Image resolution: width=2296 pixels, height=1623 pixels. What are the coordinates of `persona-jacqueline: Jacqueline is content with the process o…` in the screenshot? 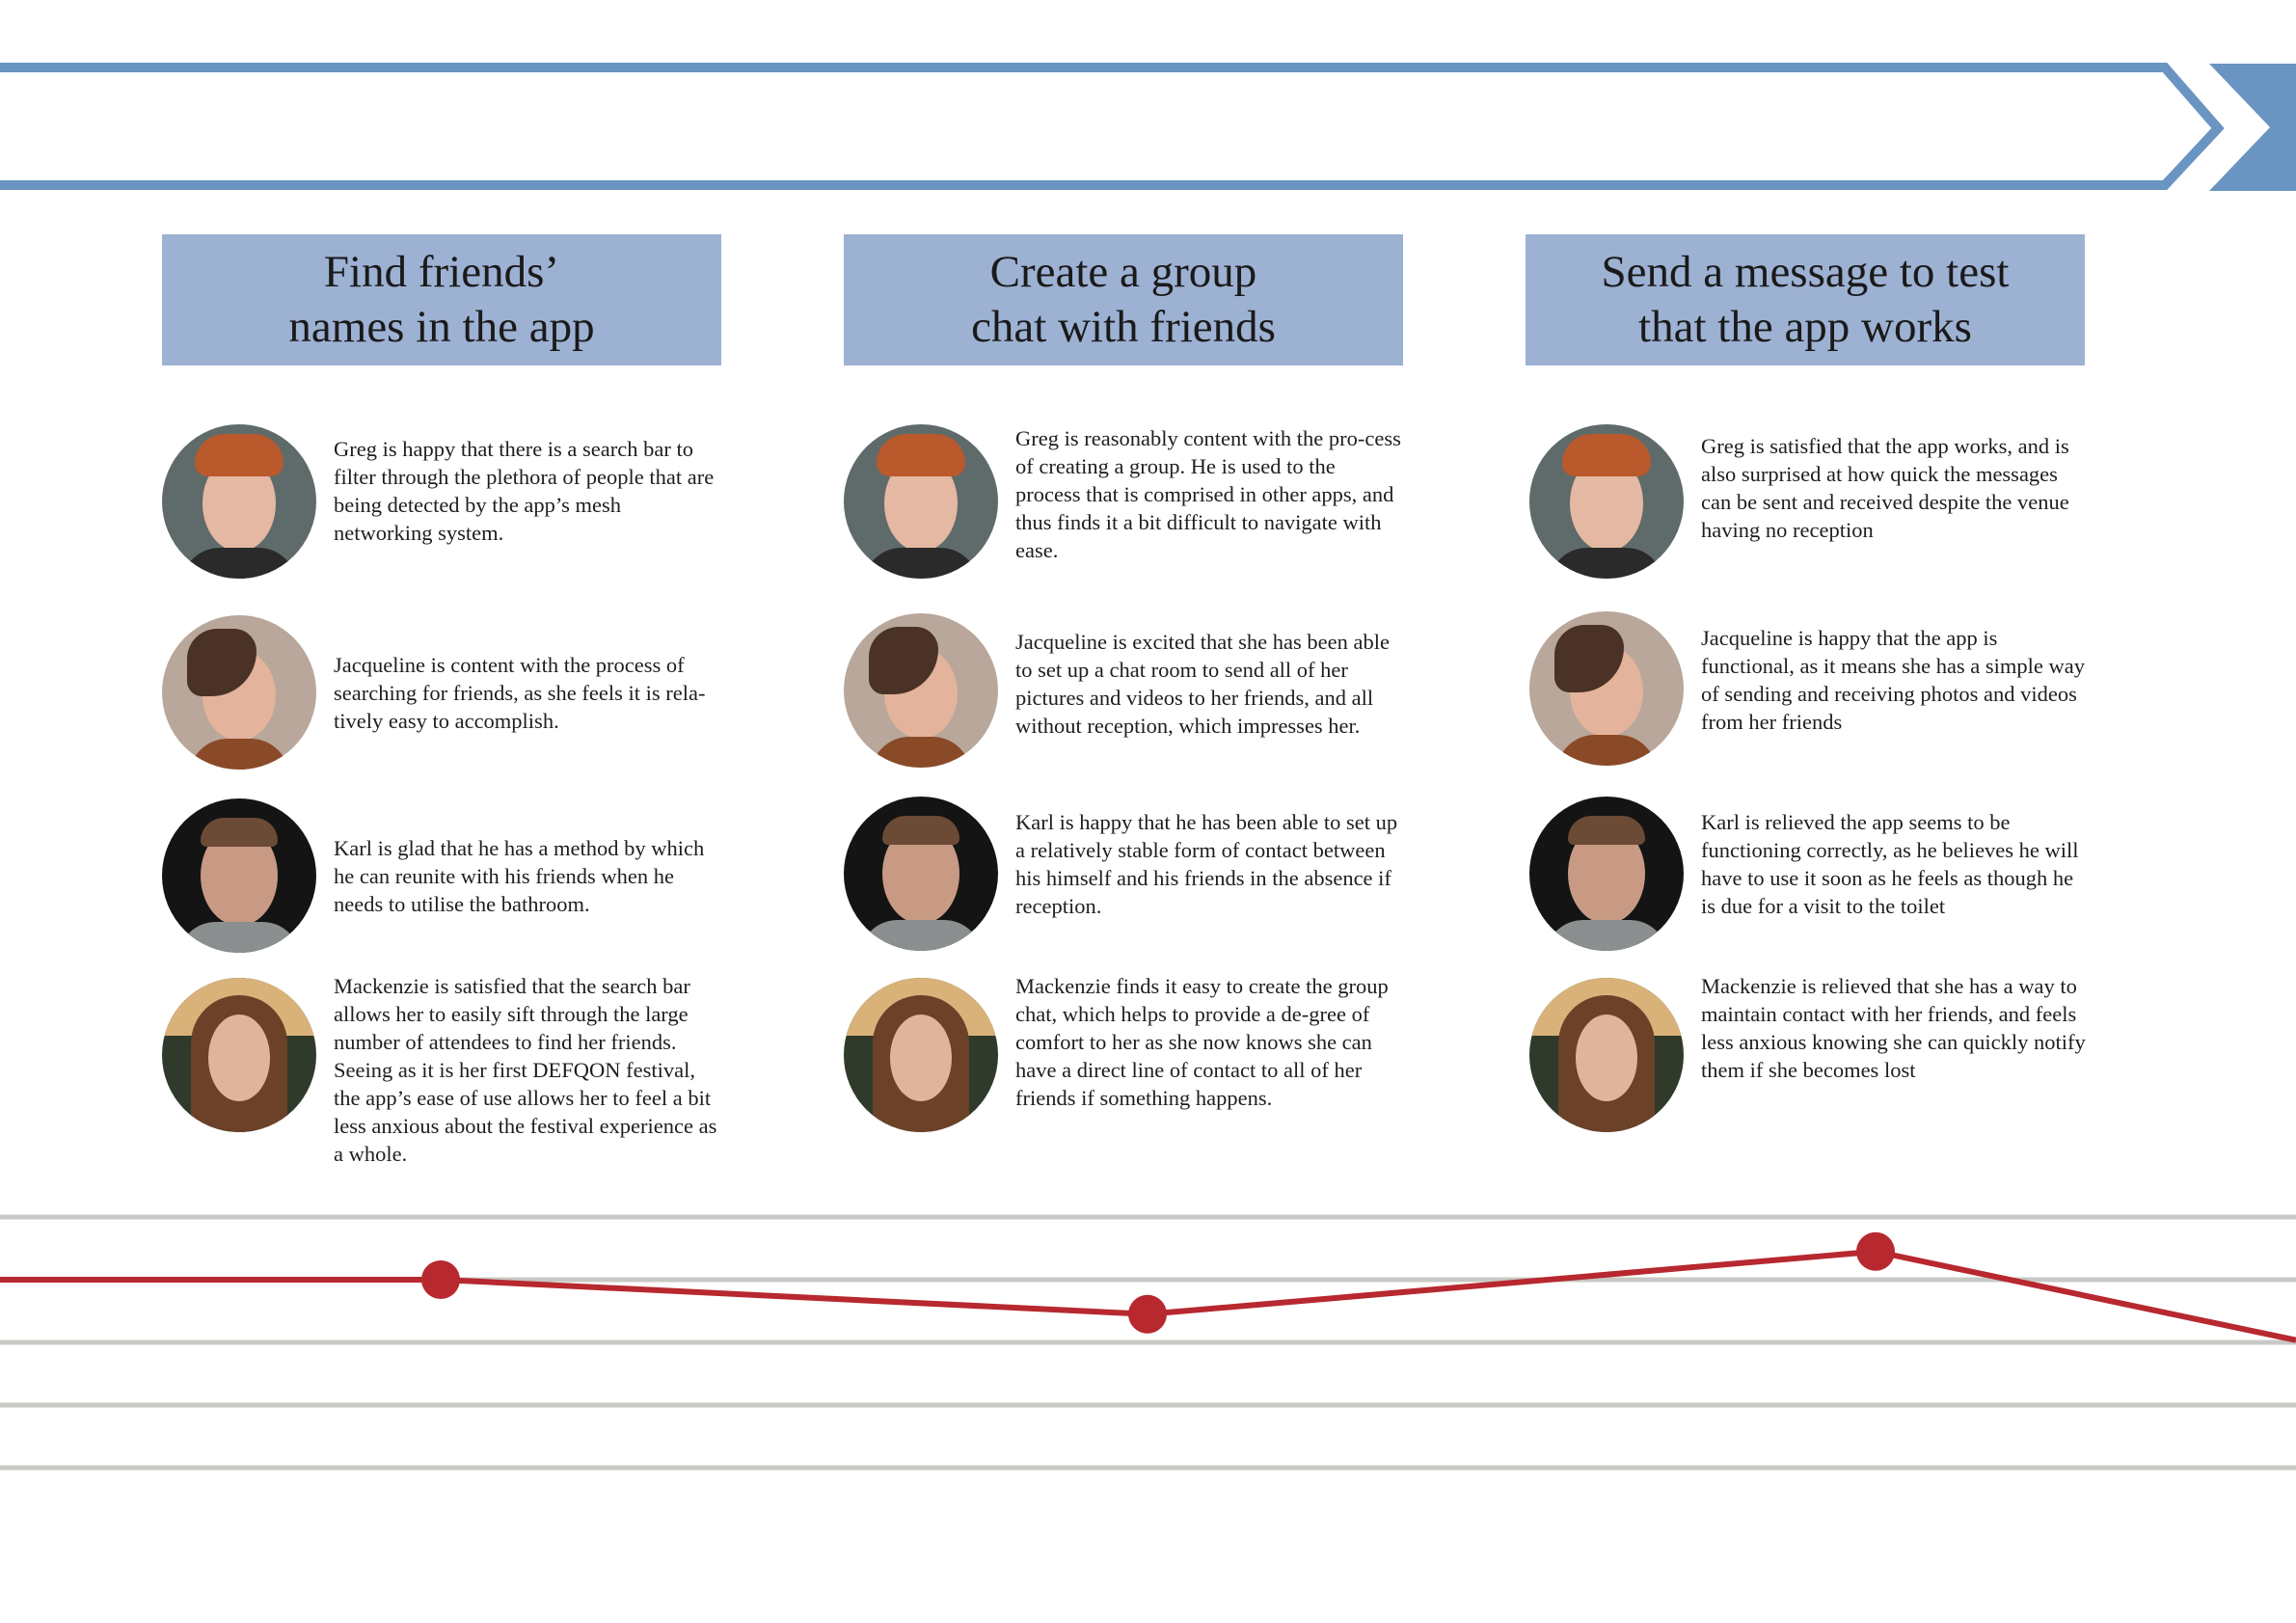 It's located at (441, 692).